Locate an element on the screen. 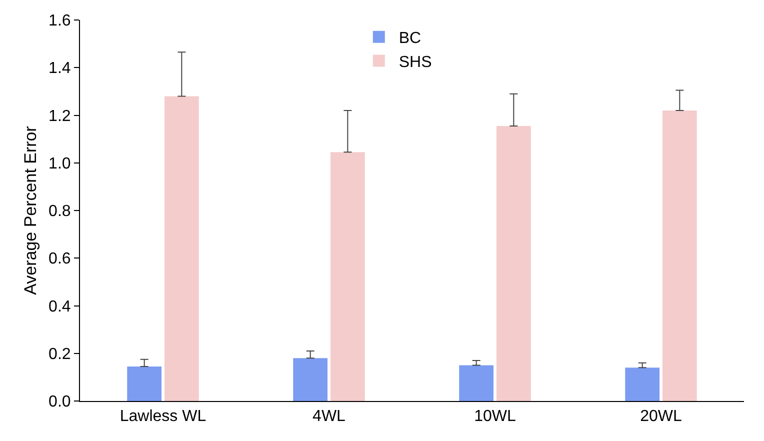 This screenshot has width=764, height=441. x-tick-label: 10WL is located at coordinates (495, 417).